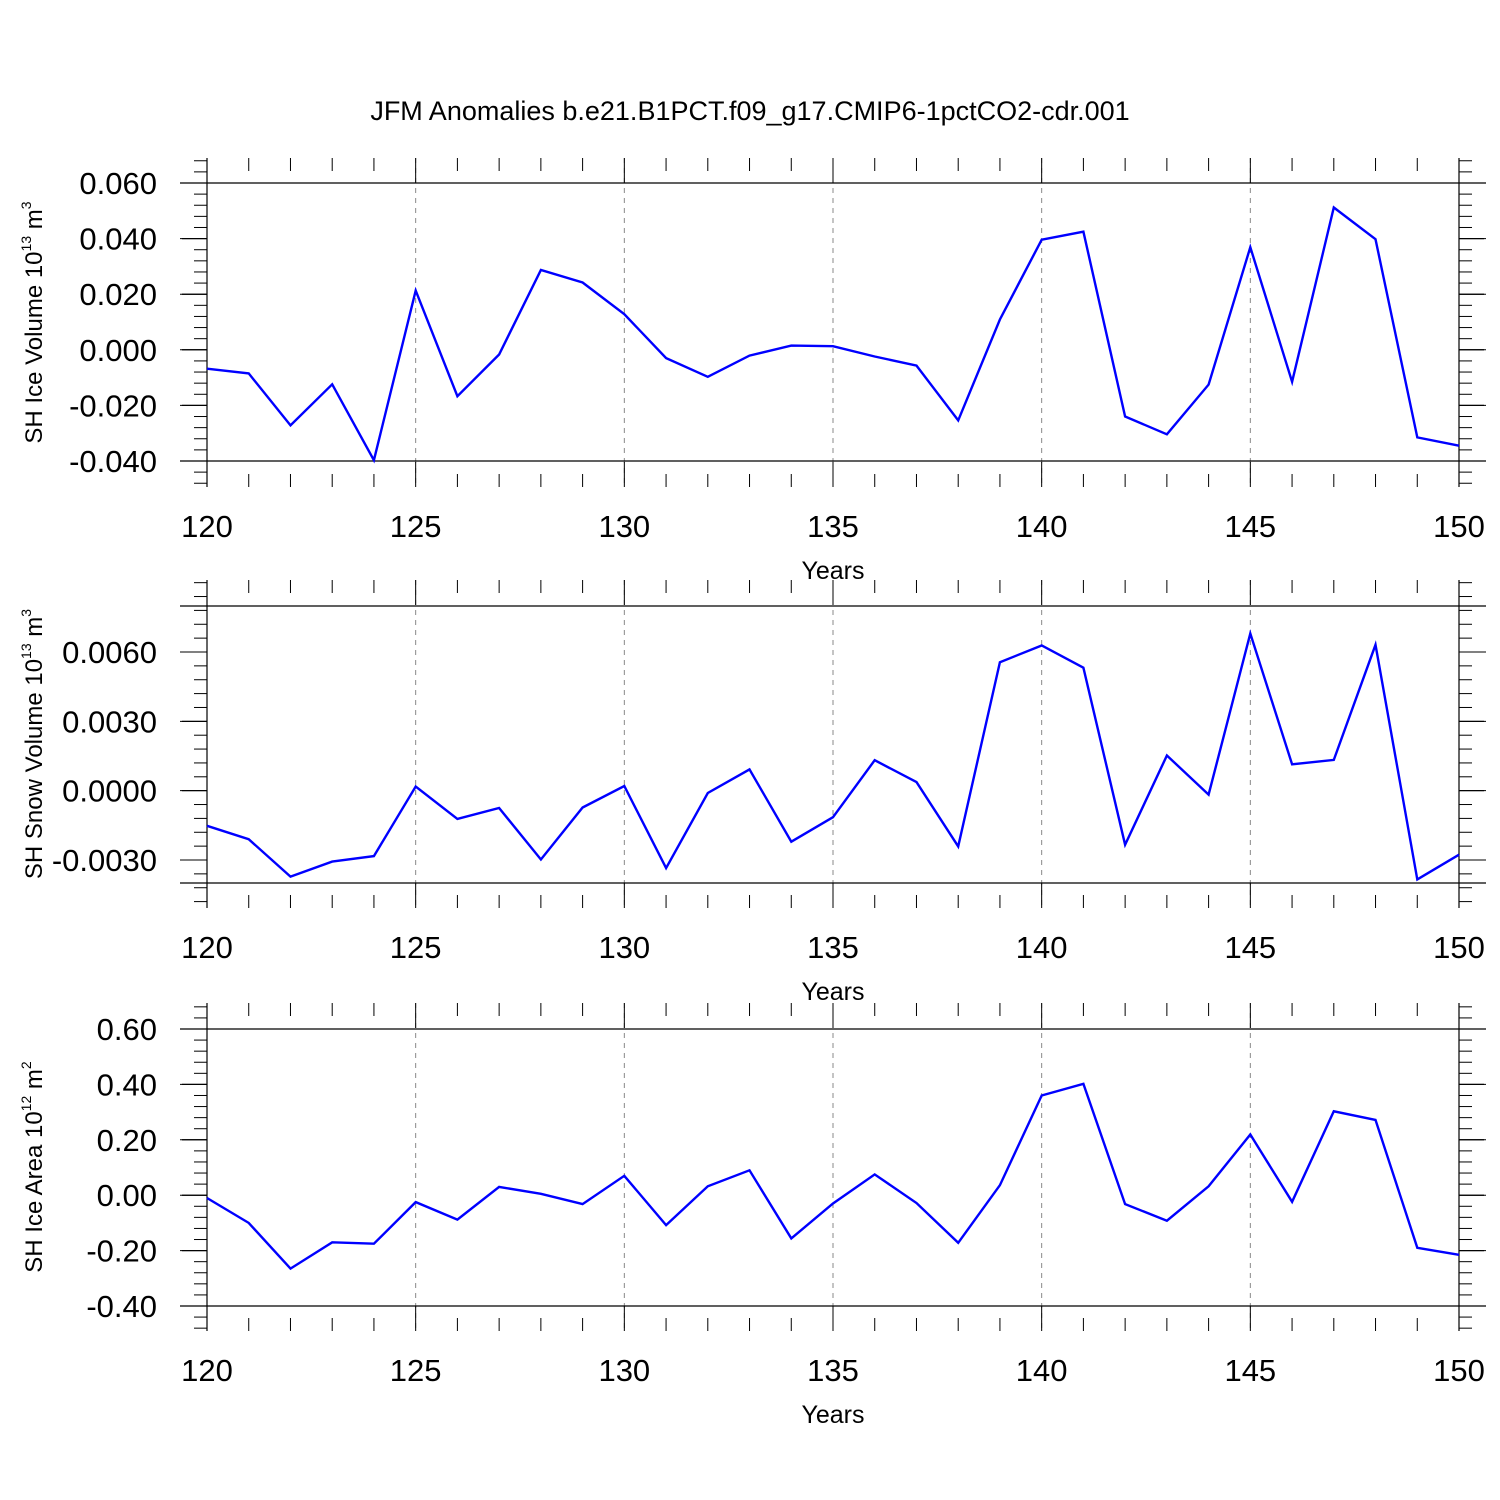 Image resolution: width=1500 pixels, height=1500 pixels. Describe the element at coordinates (121, 1251) in the screenshot. I see `y-tick-label: -0.20` at that location.